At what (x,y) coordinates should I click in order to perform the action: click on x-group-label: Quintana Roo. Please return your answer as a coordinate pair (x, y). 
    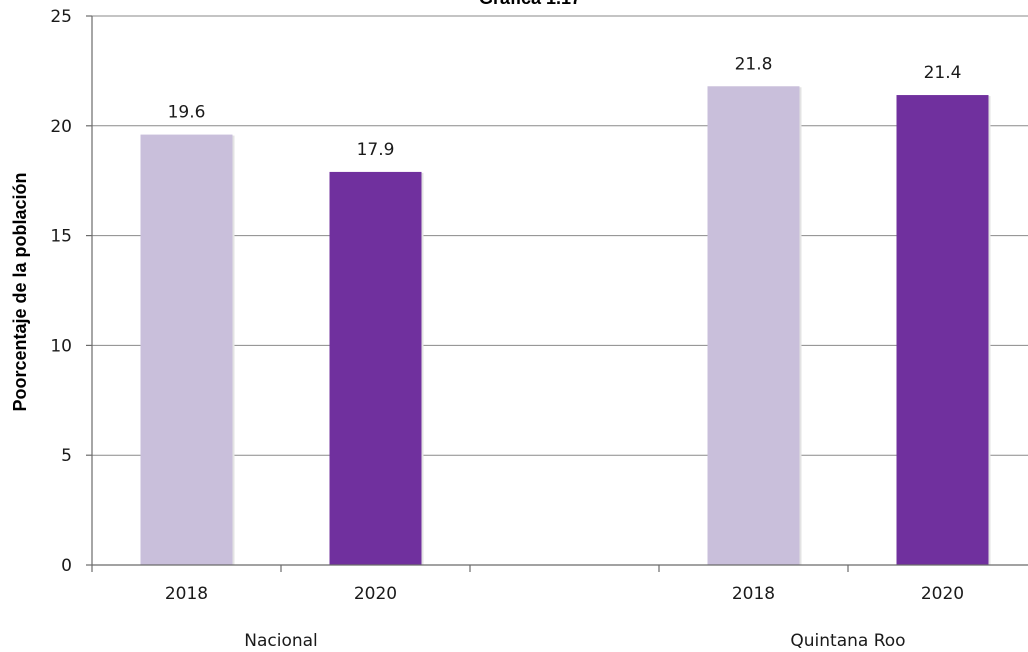
    Looking at the image, I should click on (847, 641).